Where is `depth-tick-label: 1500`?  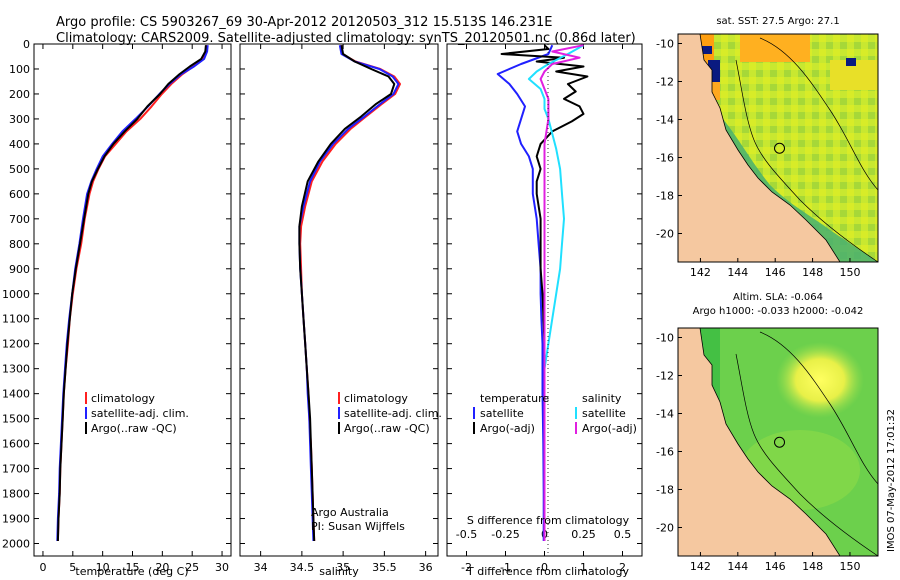 depth-tick-label: 1500 is located at coordinates (16, 419).